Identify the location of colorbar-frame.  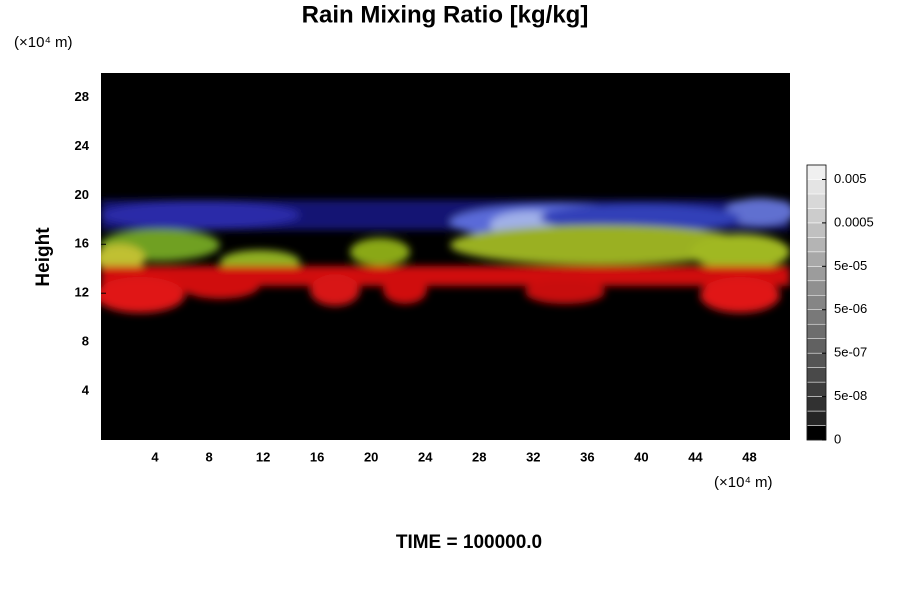
(816, 302).